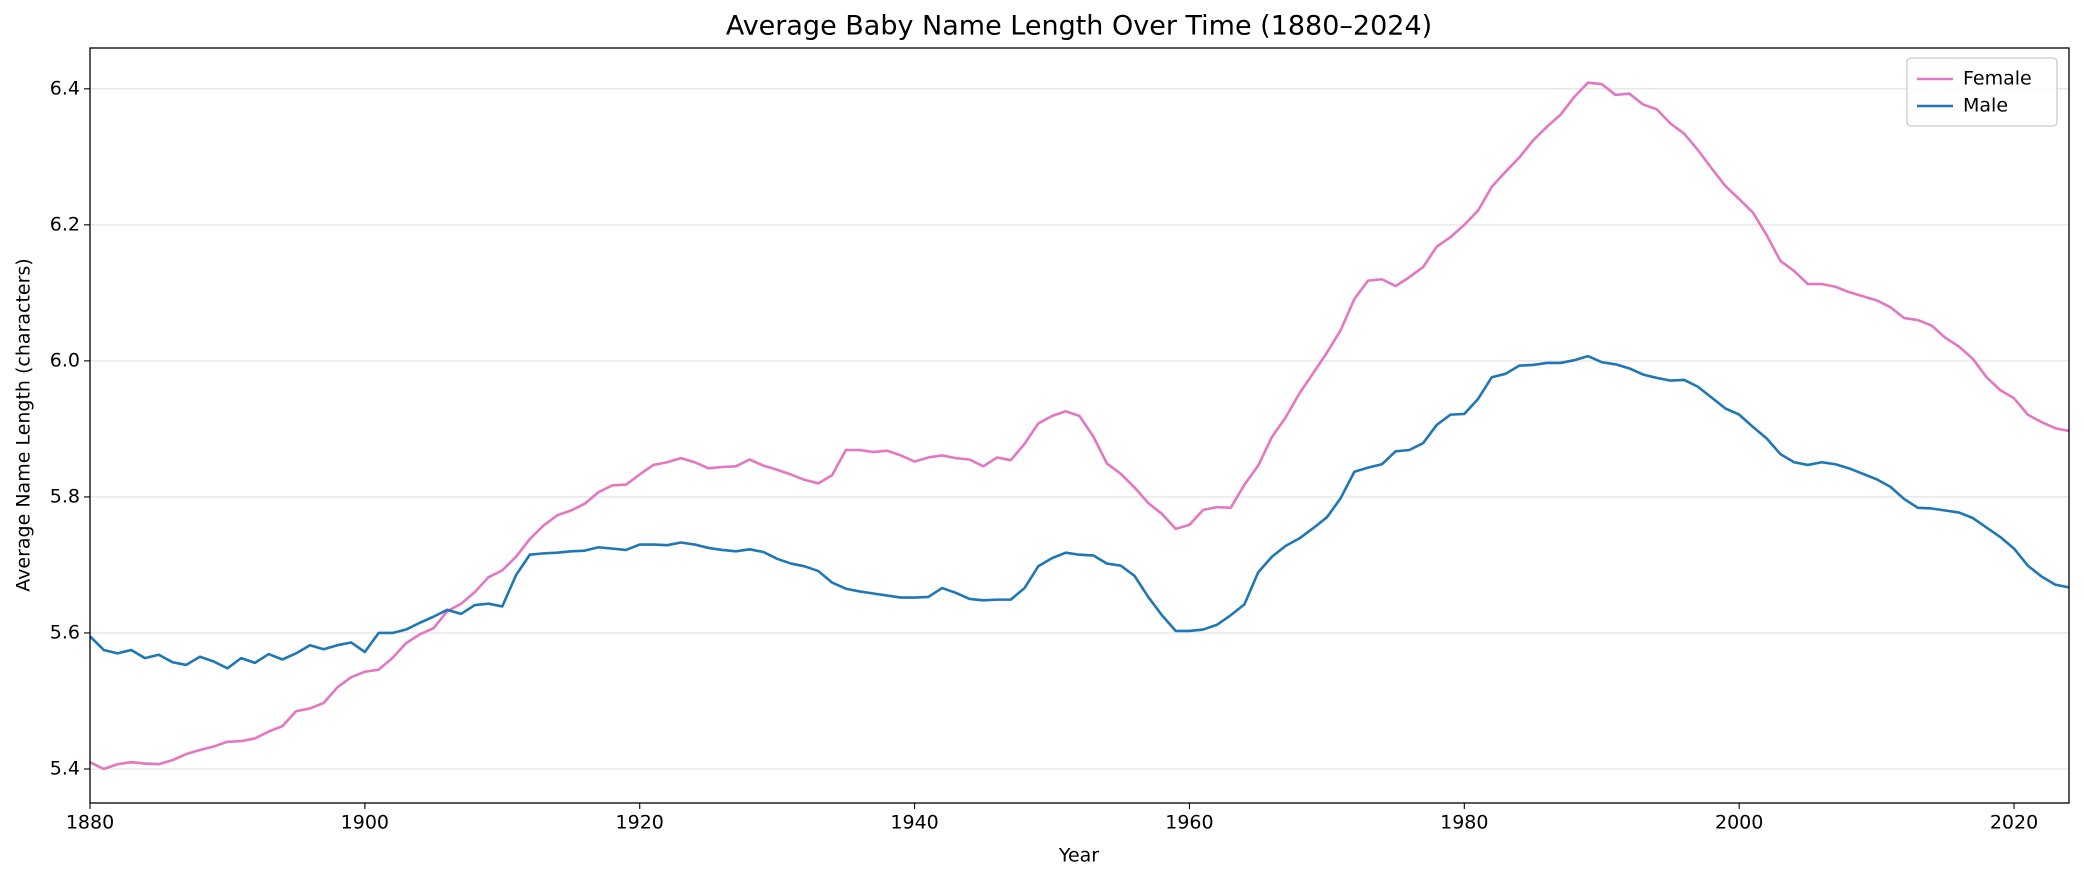 The width and height of the screenshot is (2084, 882). Describe the element at coordinates (65, 496) in the screenshot. I see `y-tick-label: 5.8` at that location.